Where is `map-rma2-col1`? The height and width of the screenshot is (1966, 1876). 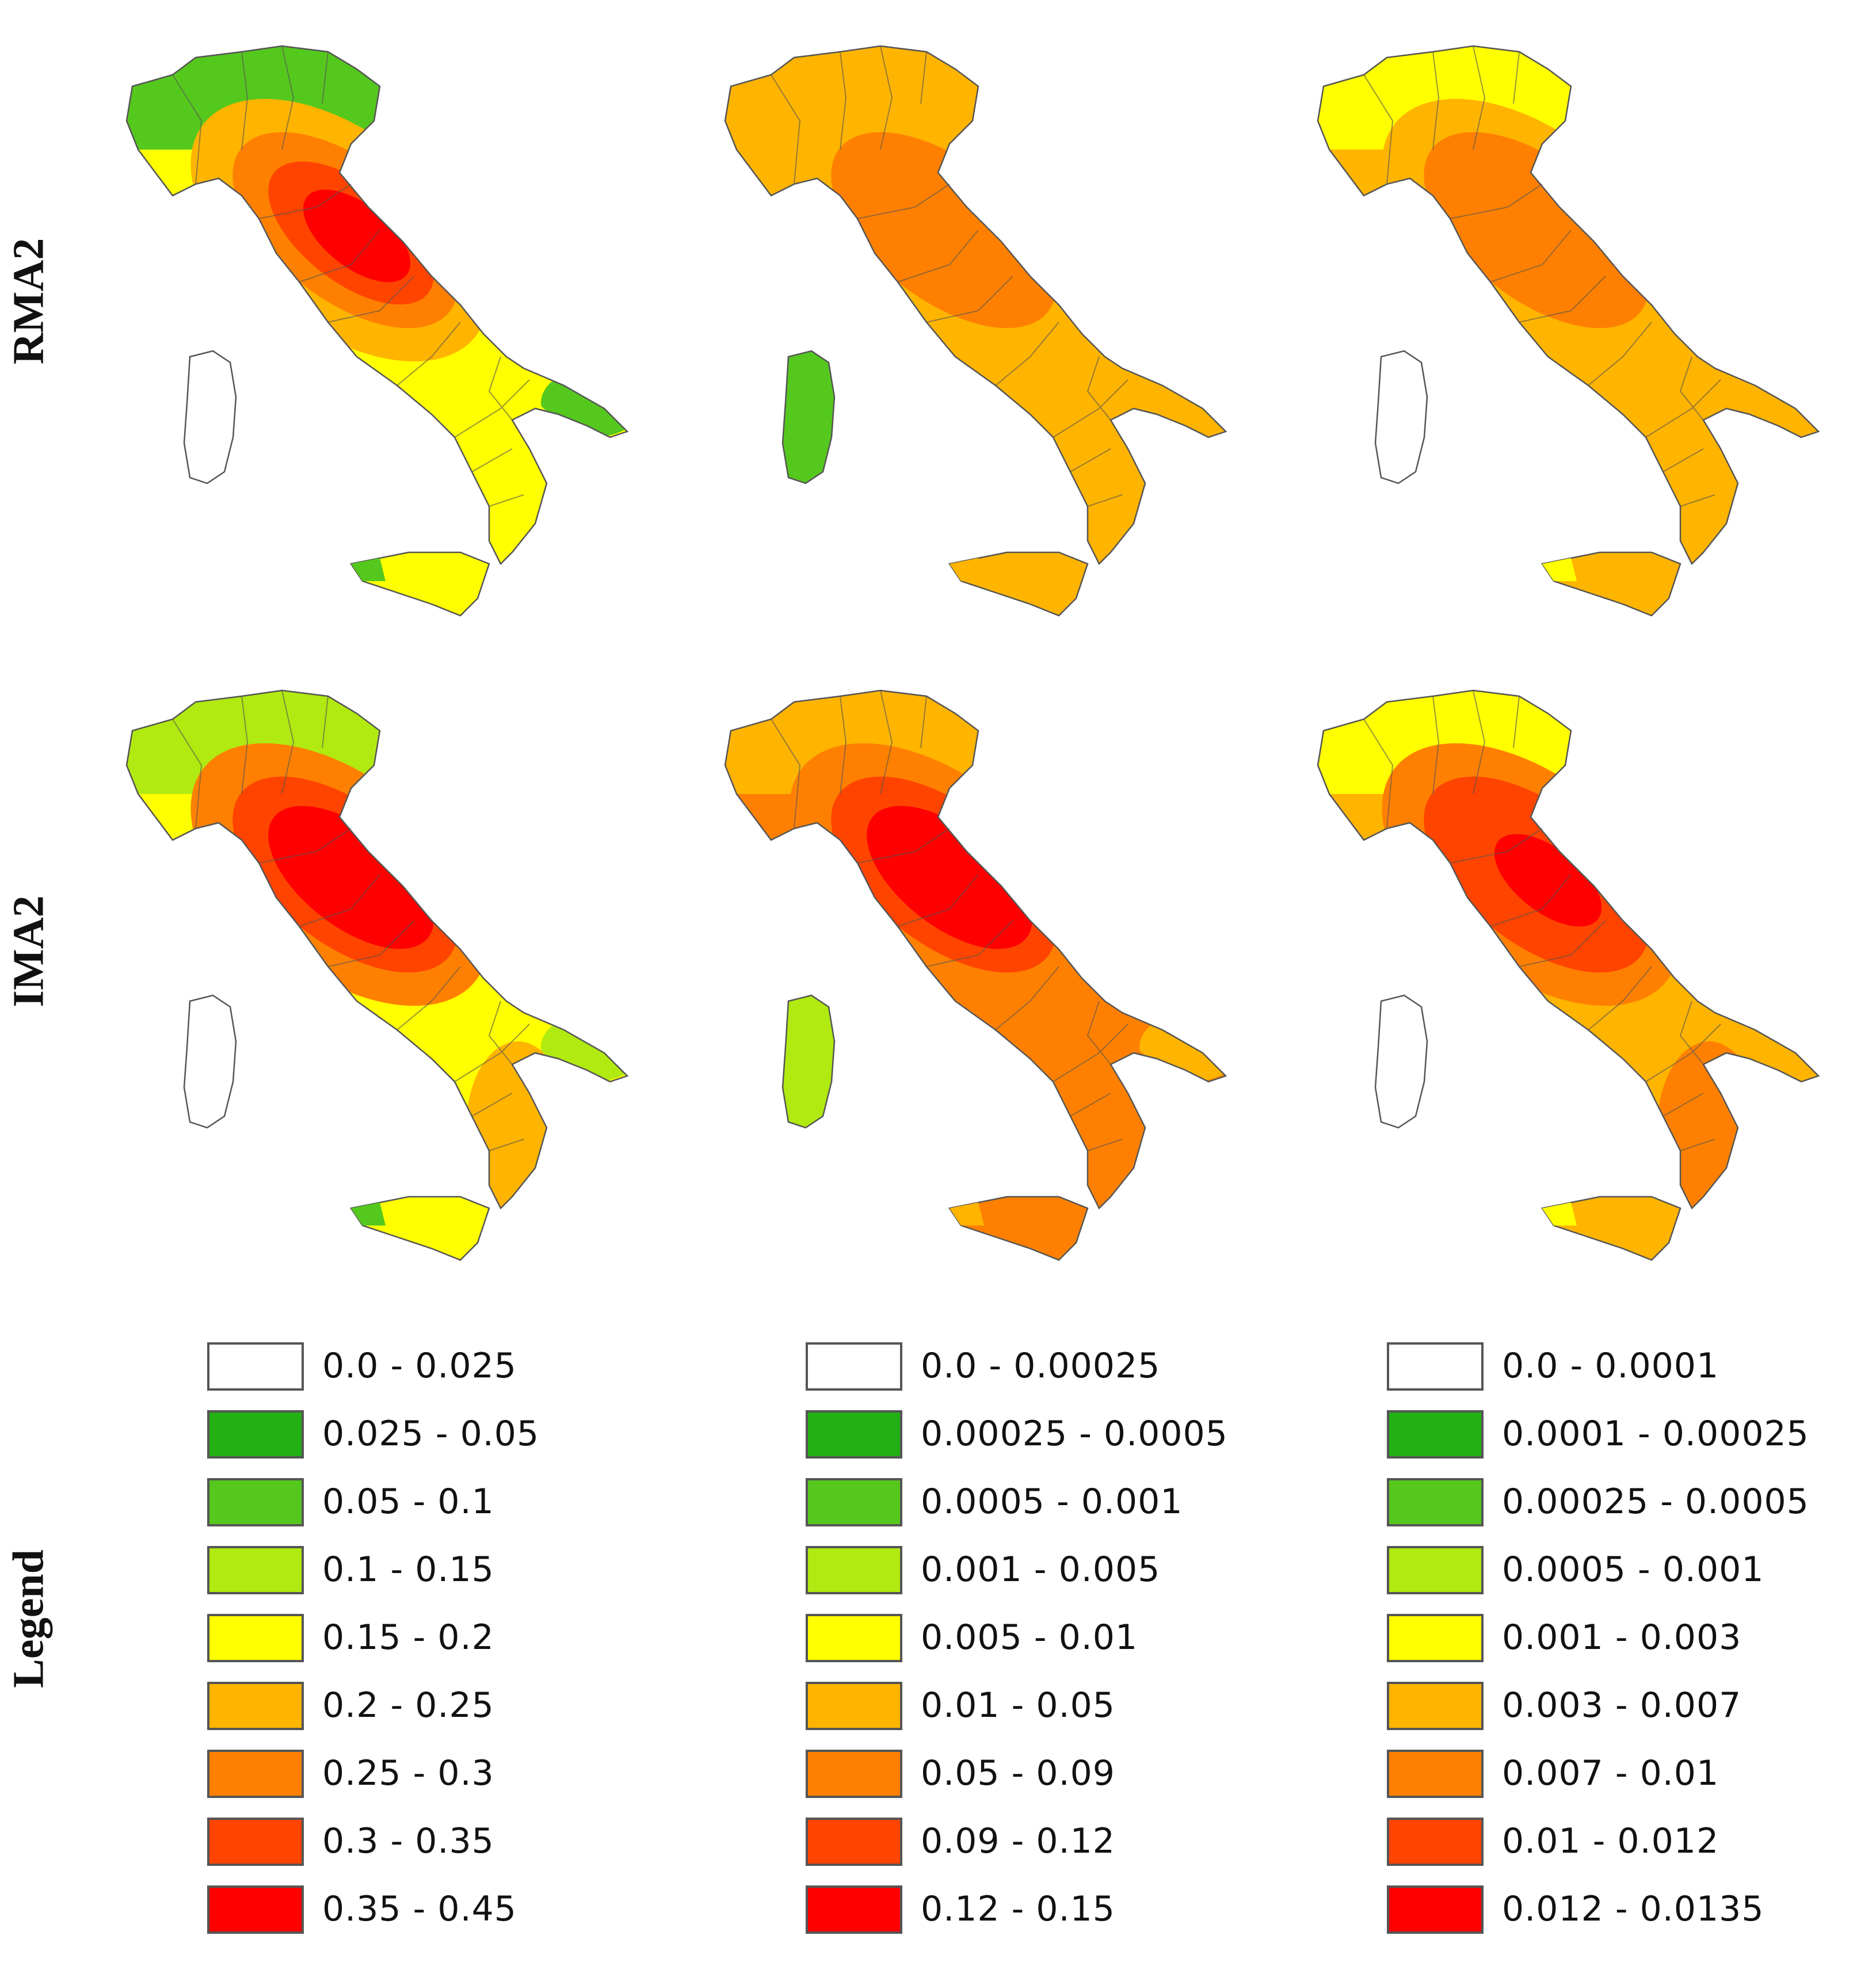 map-rma2-col1 is located at coordinates (379, 340).